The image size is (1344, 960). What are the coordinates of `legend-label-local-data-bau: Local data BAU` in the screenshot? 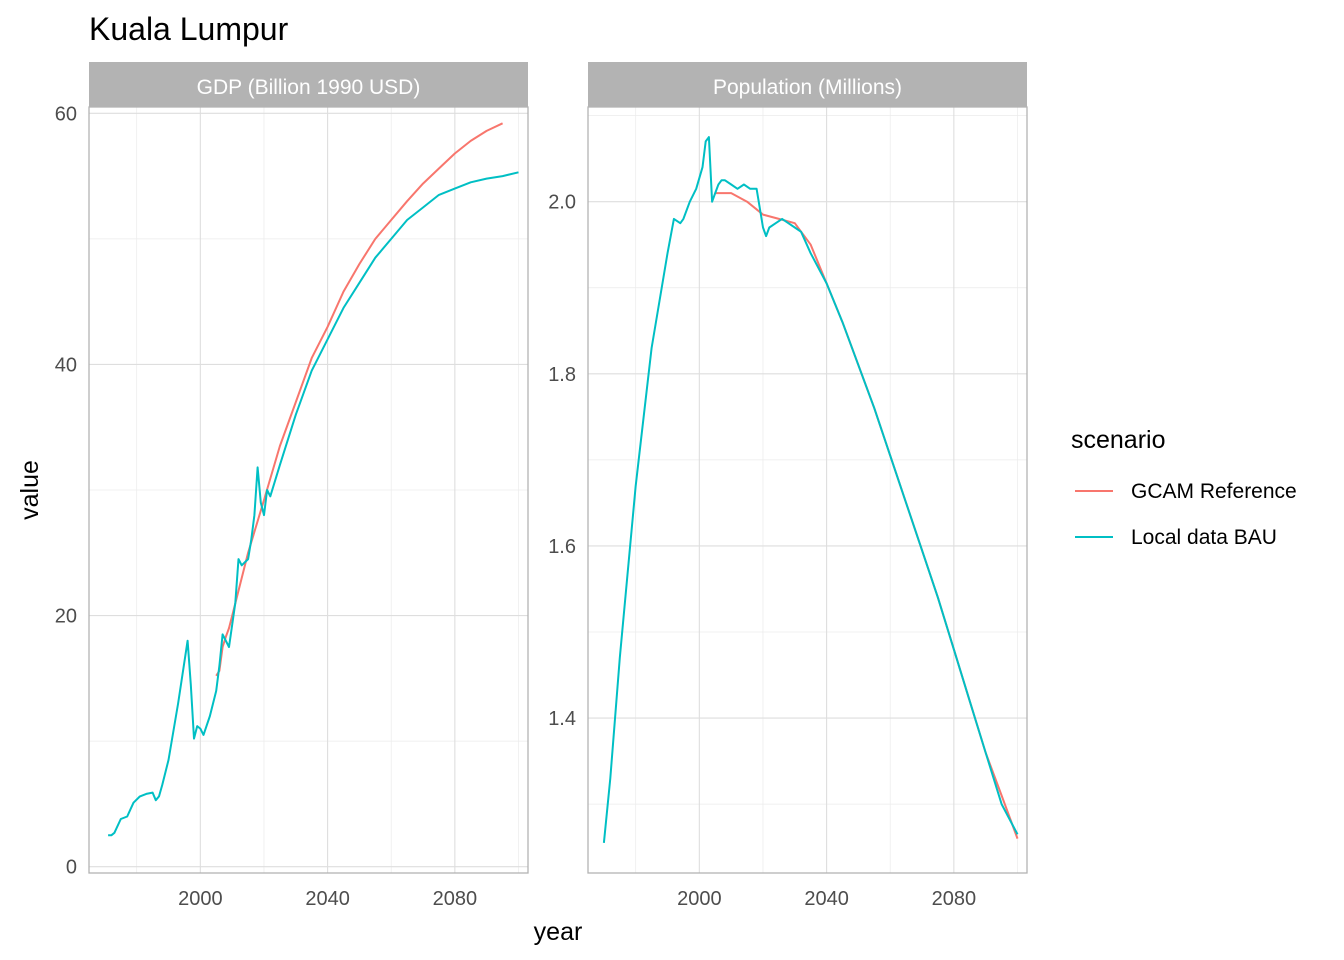 It's located at (1204, 537).